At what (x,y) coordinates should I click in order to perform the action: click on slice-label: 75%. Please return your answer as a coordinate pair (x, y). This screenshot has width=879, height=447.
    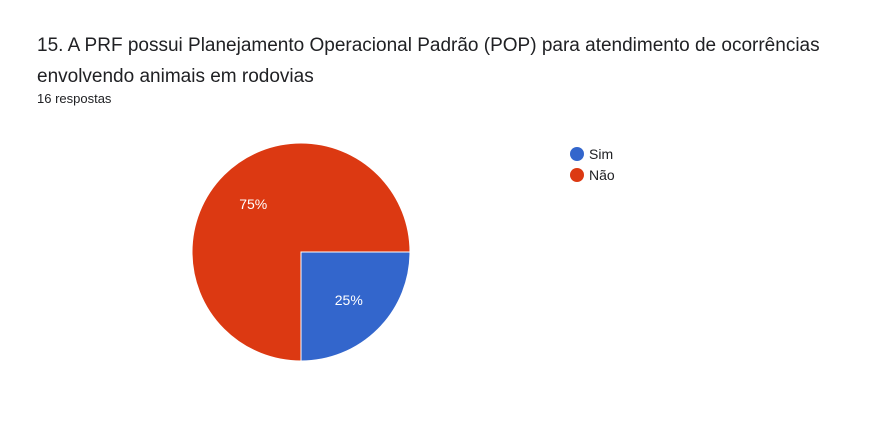
    Looking at the image, I should click on (253, 204).